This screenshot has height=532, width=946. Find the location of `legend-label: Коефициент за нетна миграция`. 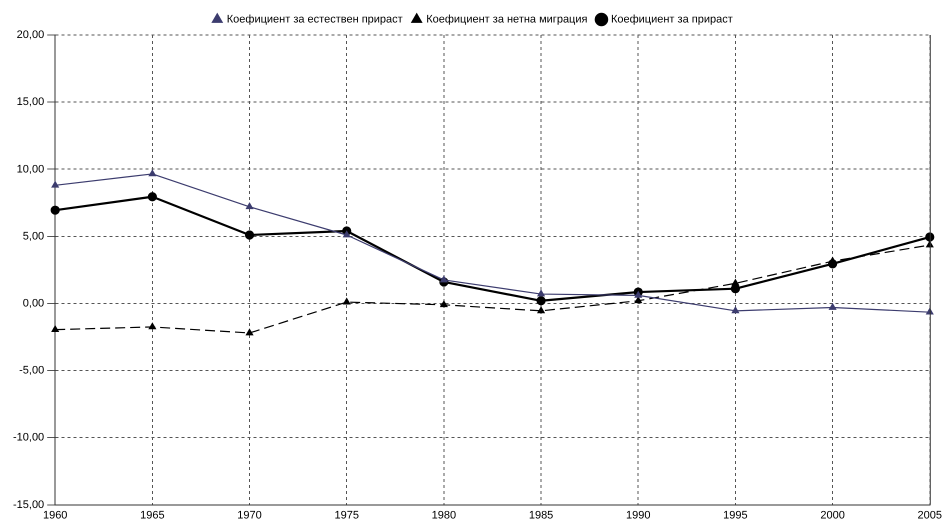

legend-label: Коефициент за нетна миграция is located at coordinates (507, 20).